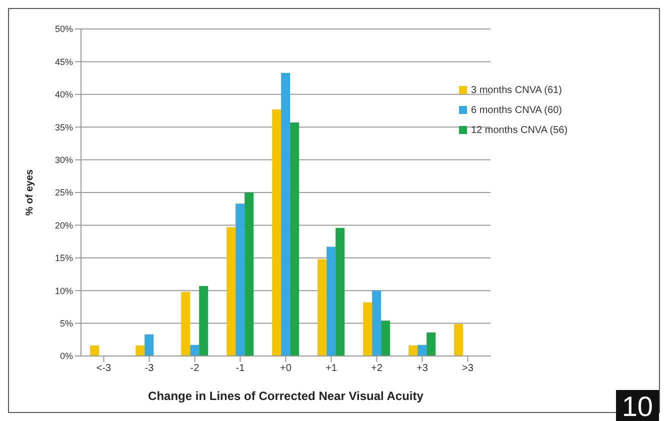 This screenshot has height=421, width=668. Describe the element at coordinates (66, 356) in the screenshot. I see `y-tick-label: 0%` at that location.